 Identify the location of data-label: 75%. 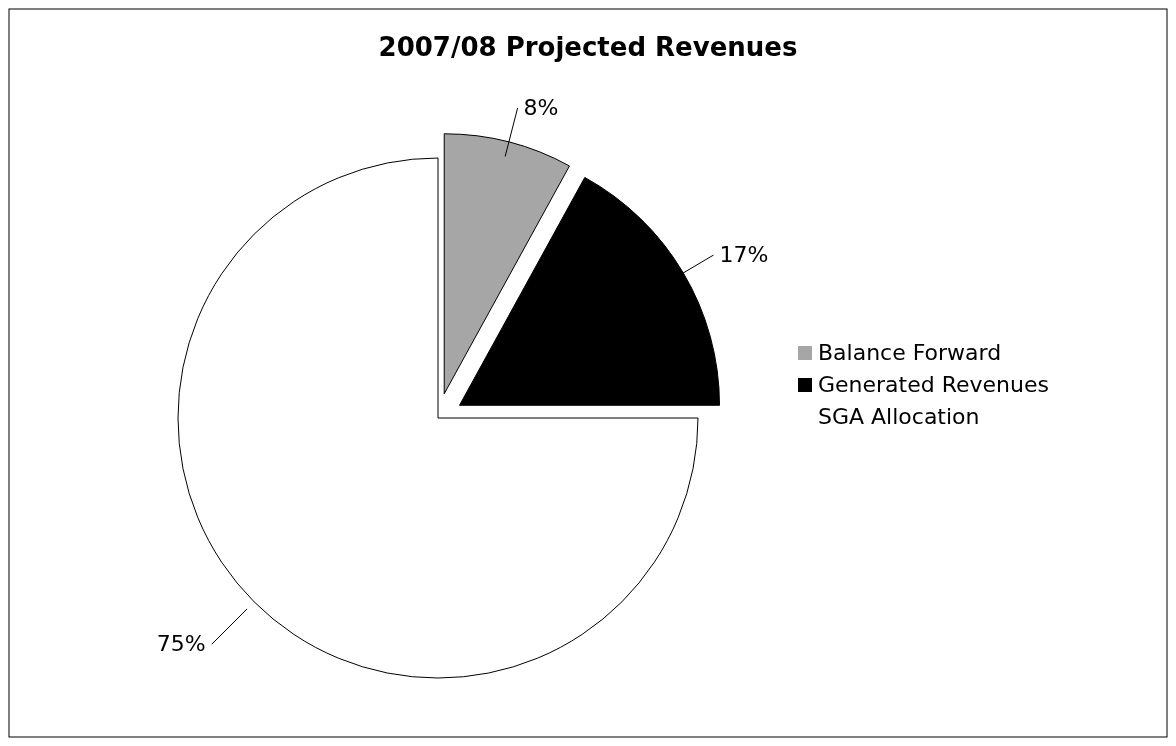
(181, 644).